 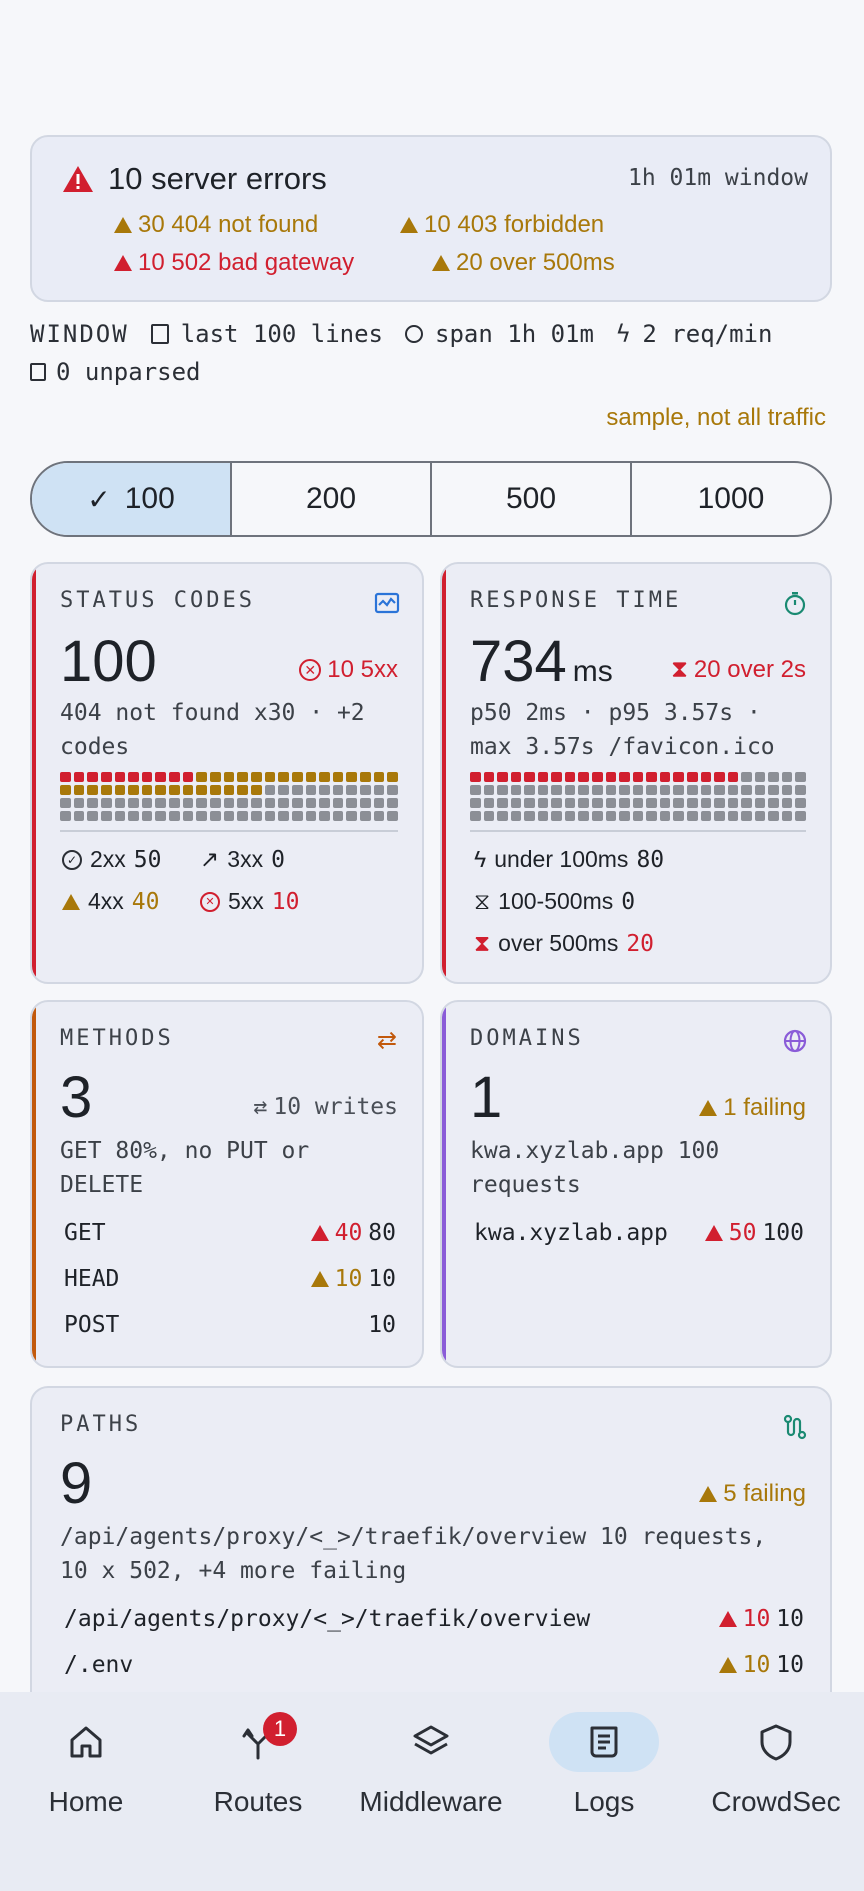 I want to click on segment-100: ✓ 100, so click(x=132, y=499).